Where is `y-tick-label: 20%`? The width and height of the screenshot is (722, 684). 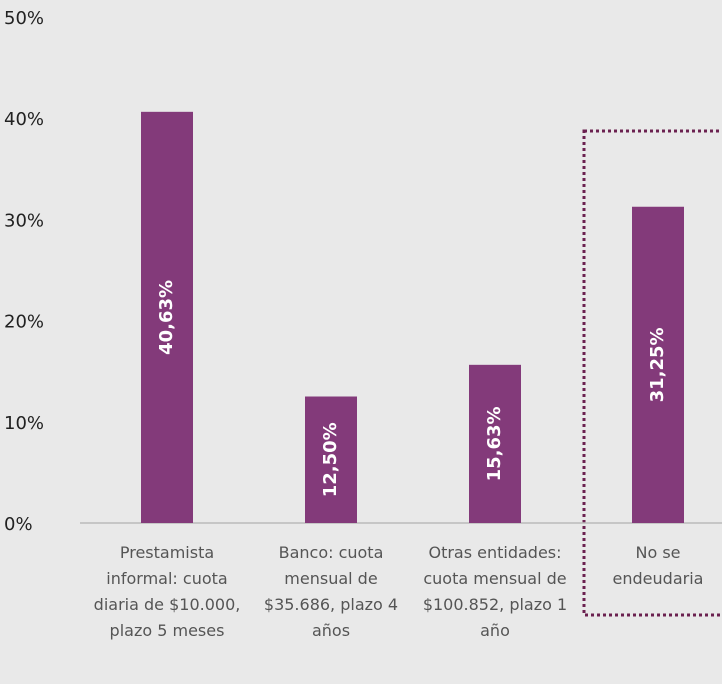
y-tick-label: 20% is located at coordinates (24, 322).